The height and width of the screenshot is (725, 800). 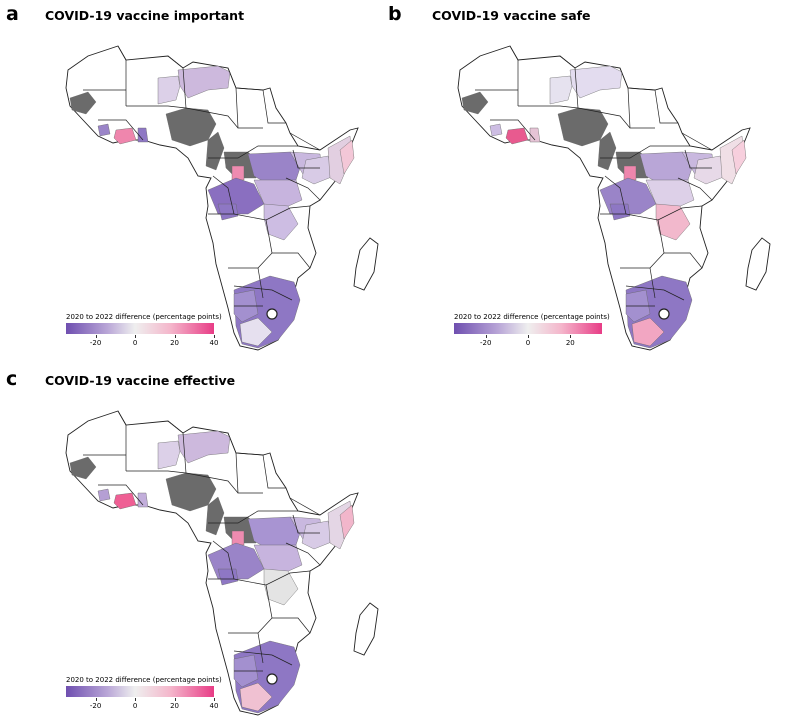 What do you see at coordinates (395, 14) in the screenshot?
I see `panel-letter: b` at bounding box center [395, 14].